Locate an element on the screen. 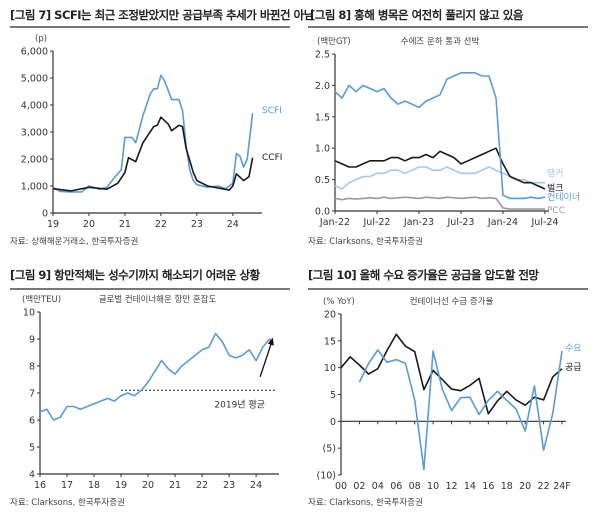 The width and height of the screenshot is (600, 513). fig7-y-tick-label: 3,000 is located at coordinates (34, 133).